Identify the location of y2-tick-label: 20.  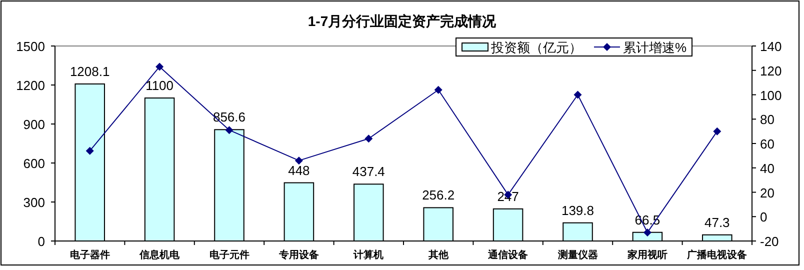
(767, 192).